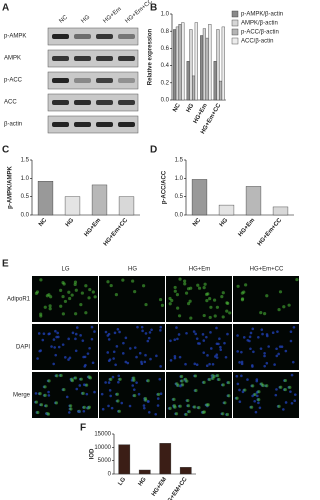  I want to click on y-tick-label: 15000, so click(102, 435).